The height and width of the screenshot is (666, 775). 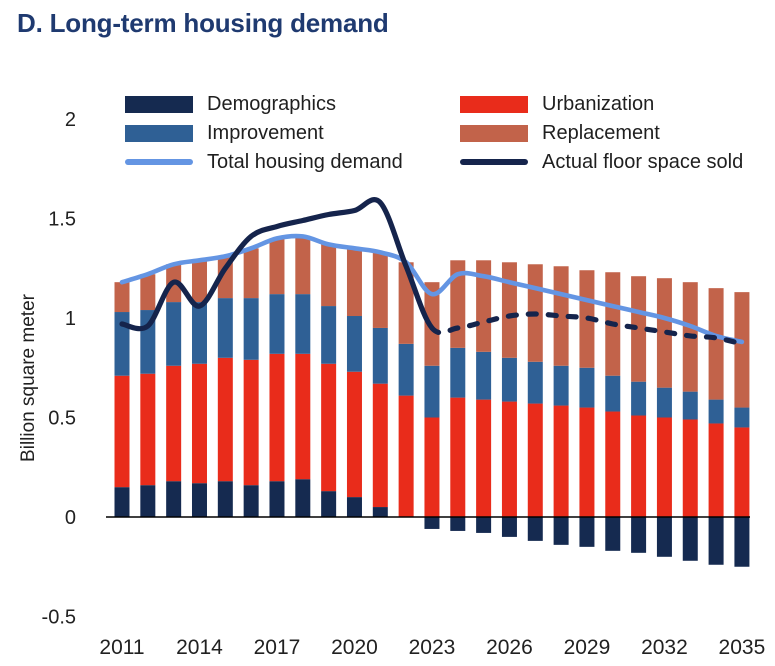 What do you see at coordinates (122, 344) in the screenshot?
I see `bar-segment-improvement-2011` at bounding box center [122, 344].